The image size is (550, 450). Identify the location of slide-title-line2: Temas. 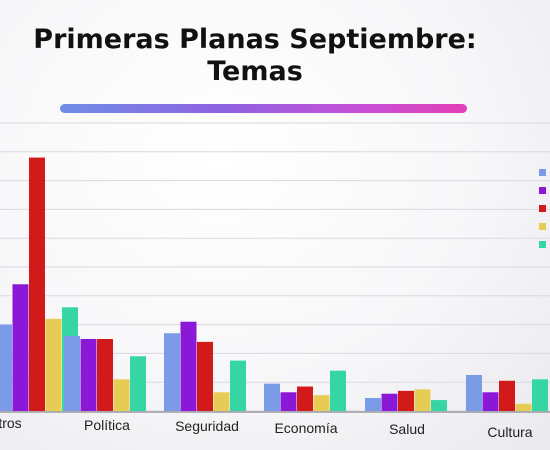
(255, 71).